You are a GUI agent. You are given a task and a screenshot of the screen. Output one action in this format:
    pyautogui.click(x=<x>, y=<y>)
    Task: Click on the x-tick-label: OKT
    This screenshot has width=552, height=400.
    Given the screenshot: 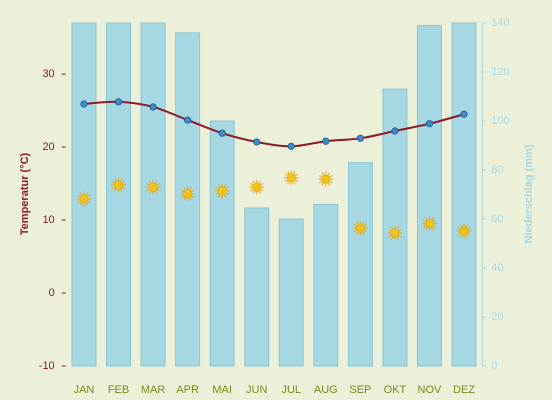 What is the action you would take?
    pyautogui.click(x=395, y=390)
    